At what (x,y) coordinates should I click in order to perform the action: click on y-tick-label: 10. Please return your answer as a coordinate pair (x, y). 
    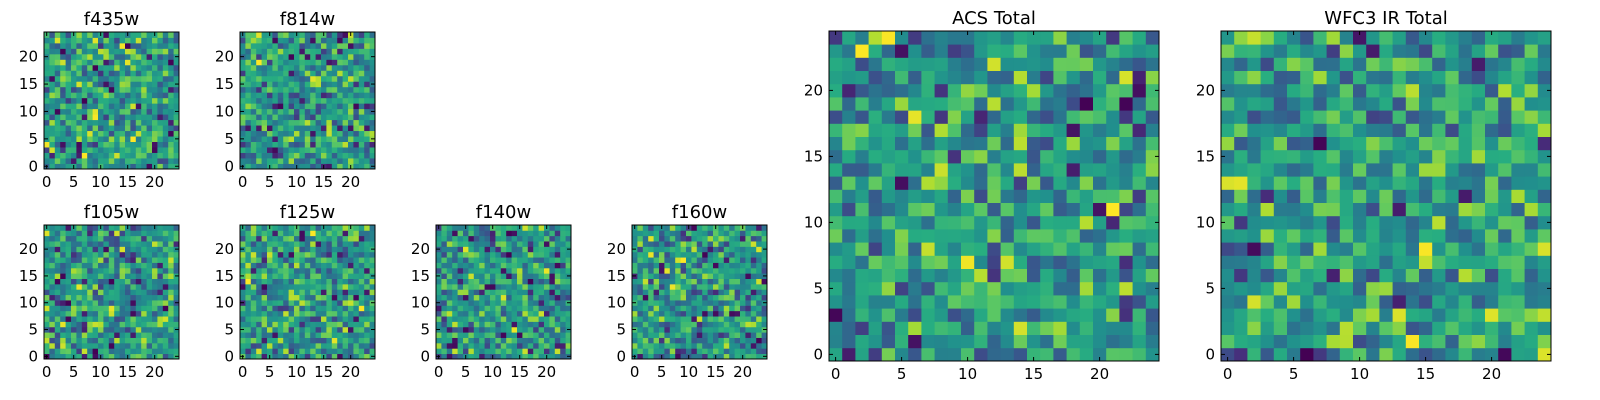
    Looking at the image, I should click on (420, 303).